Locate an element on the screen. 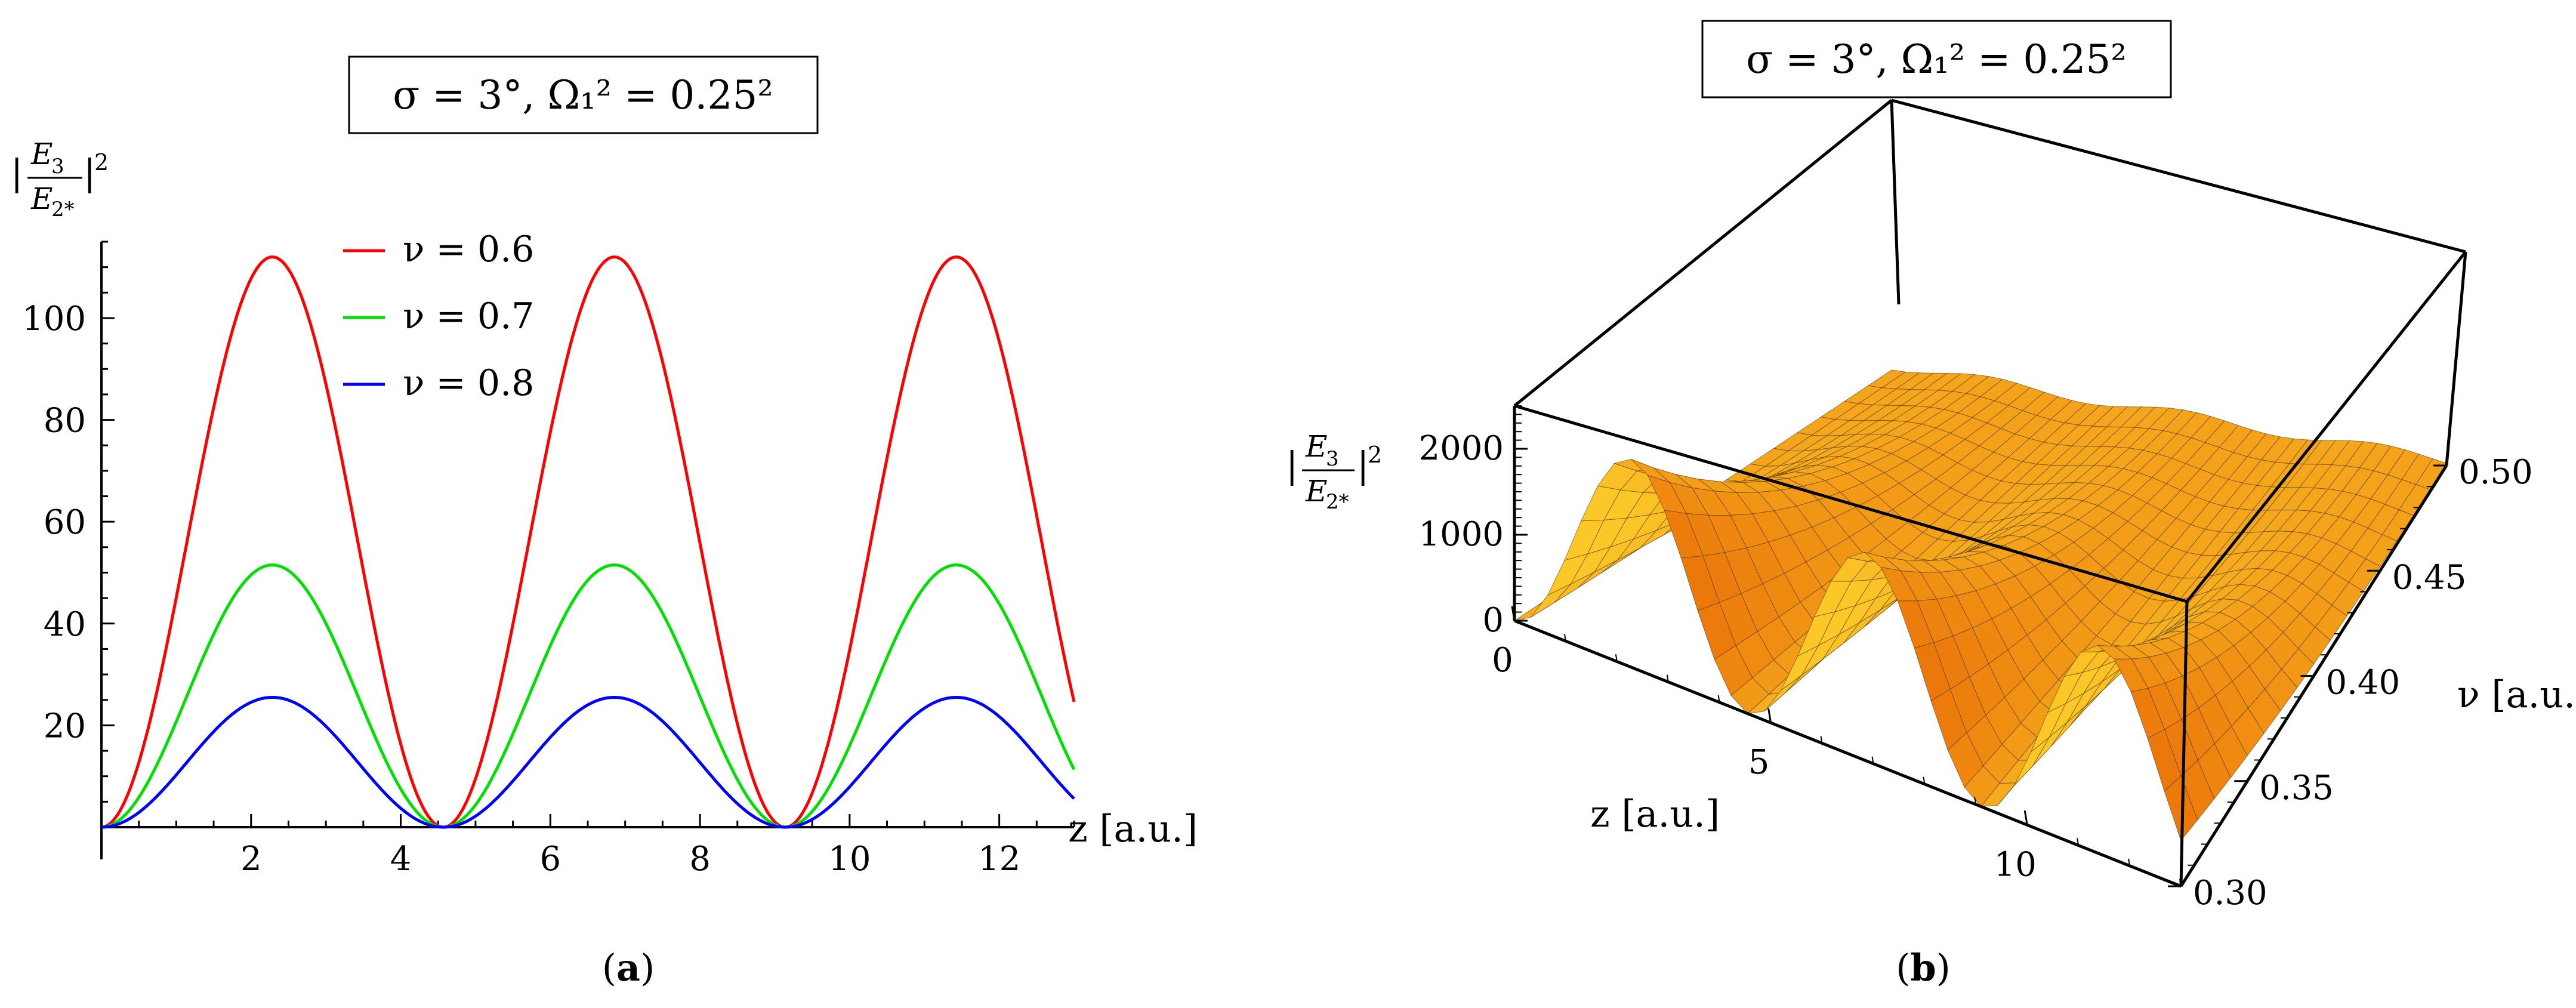 The width and height of the screenshot is (2576, 1008). x-tick-label-2: 2 is located at coordinates (251, 859).